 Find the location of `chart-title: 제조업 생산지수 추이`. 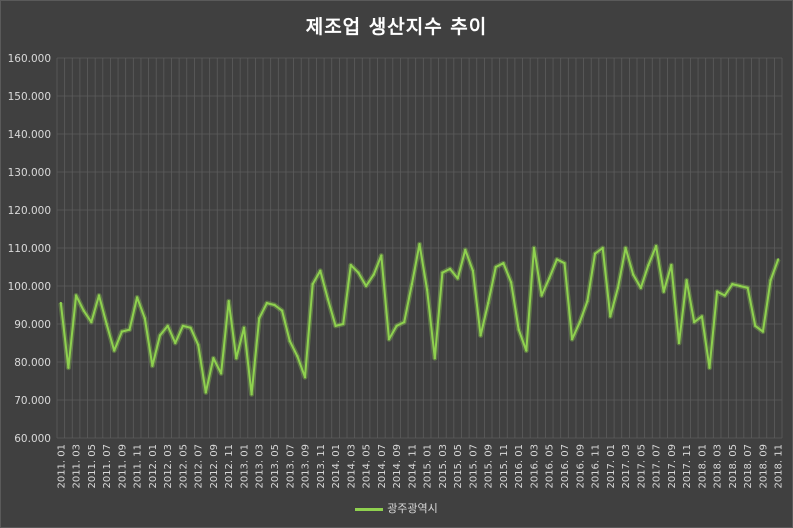

chart-title: 제조업 생산지수 추이 is located at coordinates (396, 27).